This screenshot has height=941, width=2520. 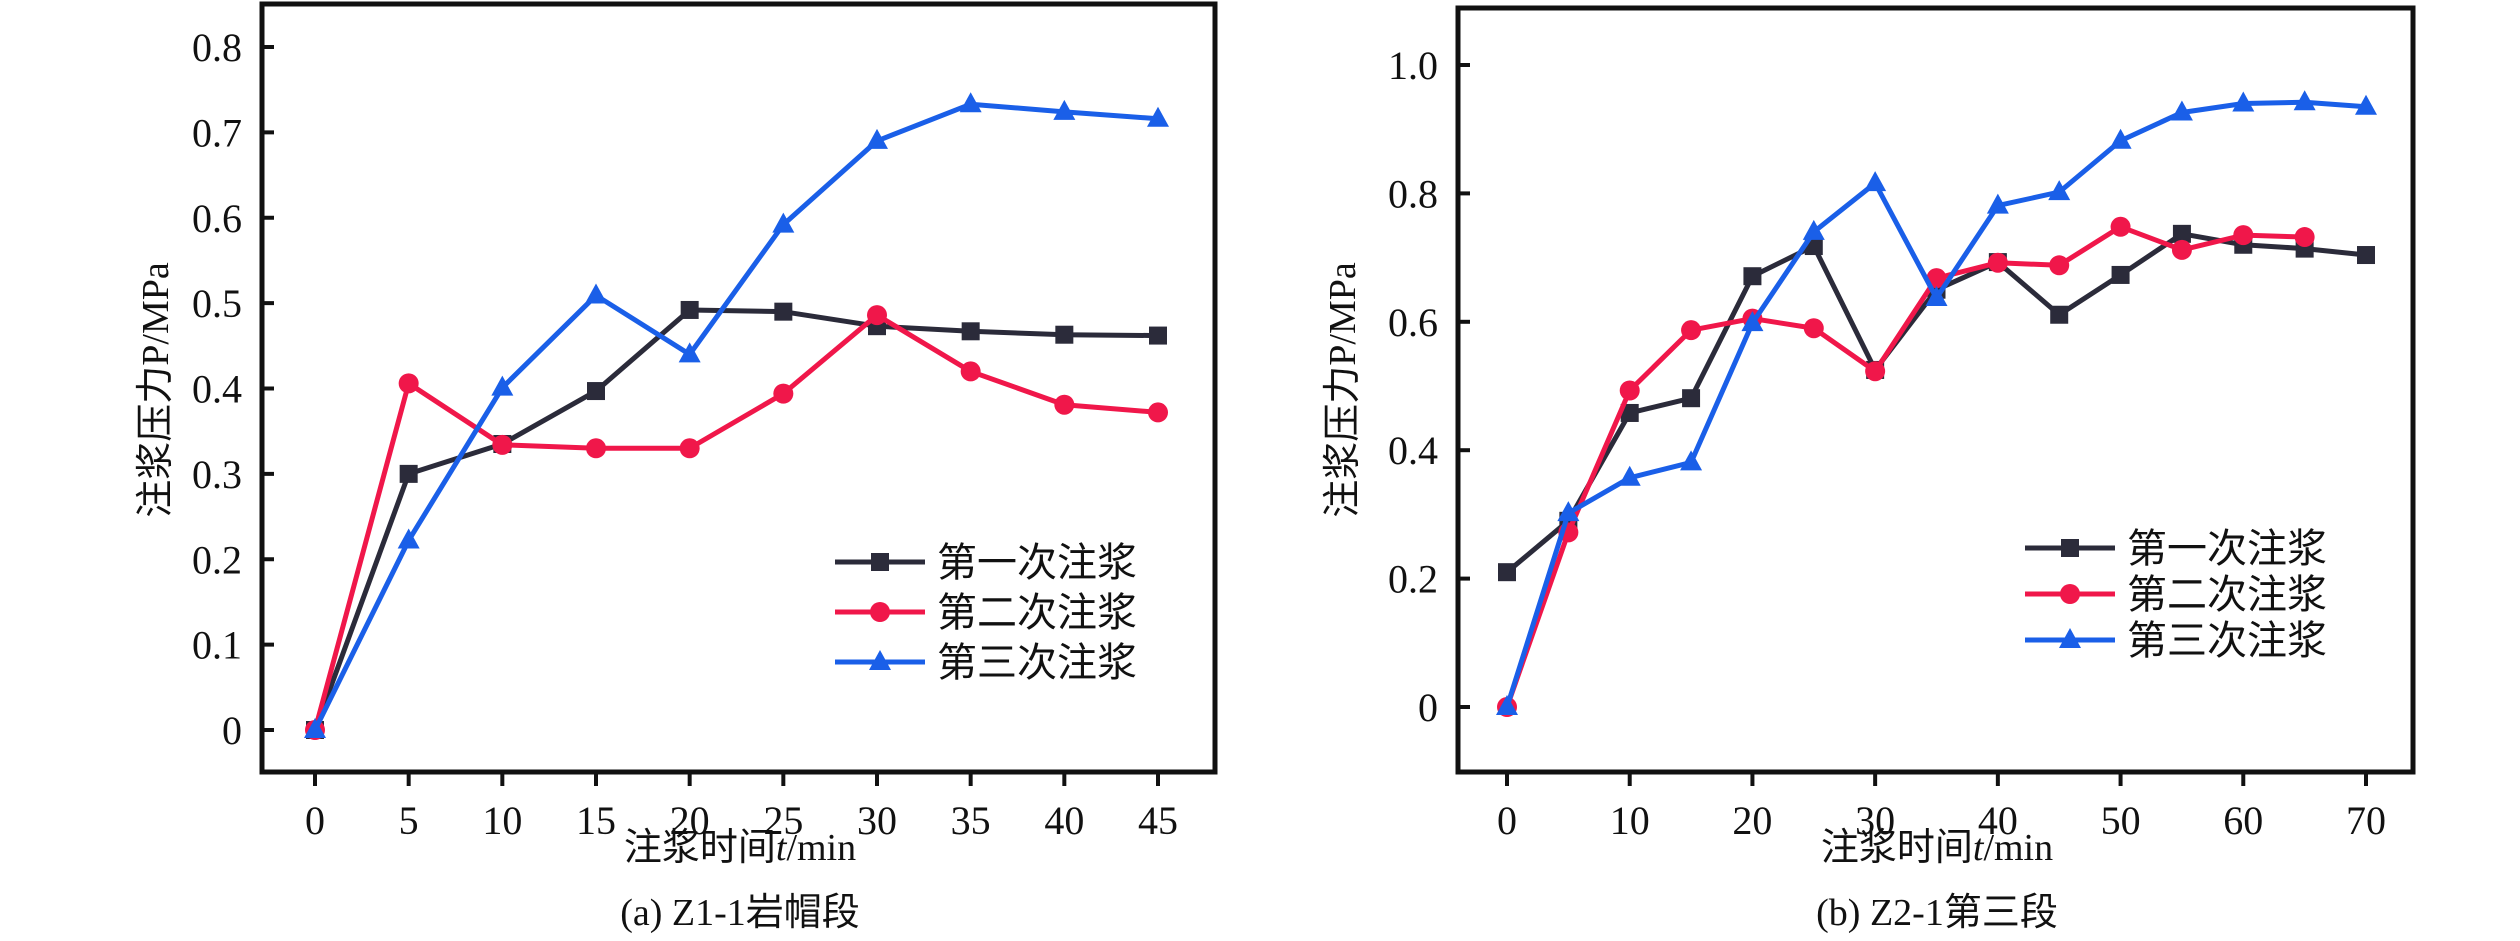 What do you see at coordinates (783, 820) in the screenshot?
I see `x-tick-label: 25` at bounding box center [783, 820].